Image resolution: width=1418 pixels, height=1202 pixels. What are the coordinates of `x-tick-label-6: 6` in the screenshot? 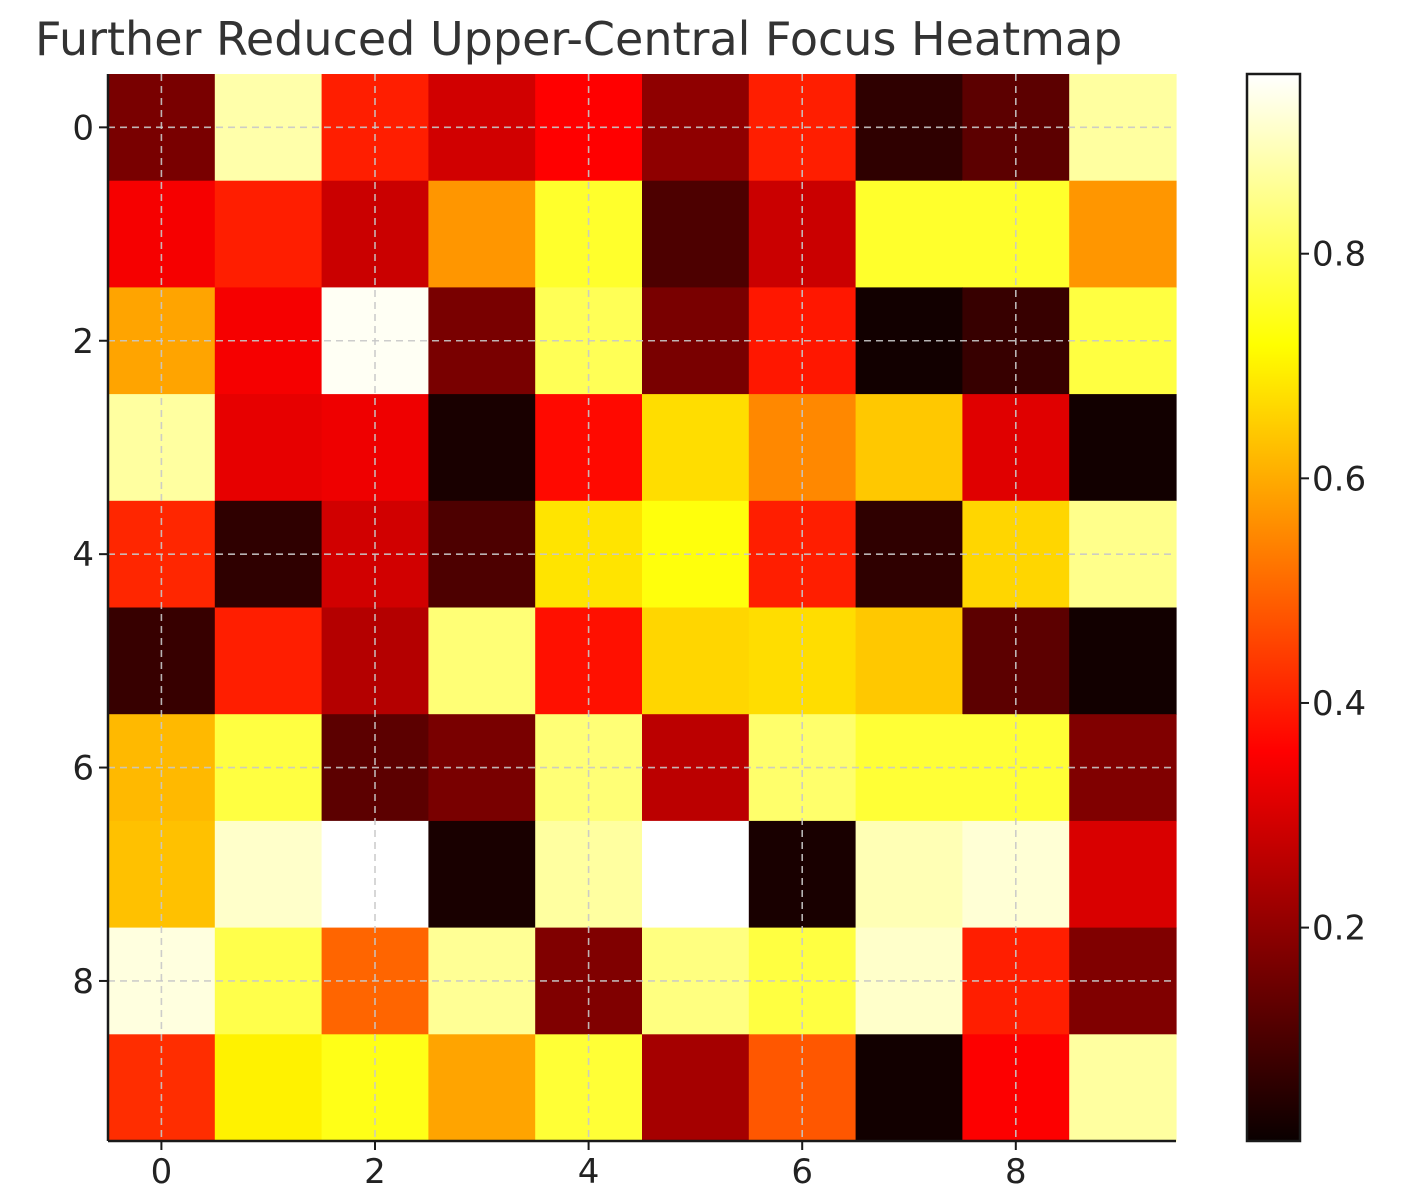 It's located at (802, 1172).